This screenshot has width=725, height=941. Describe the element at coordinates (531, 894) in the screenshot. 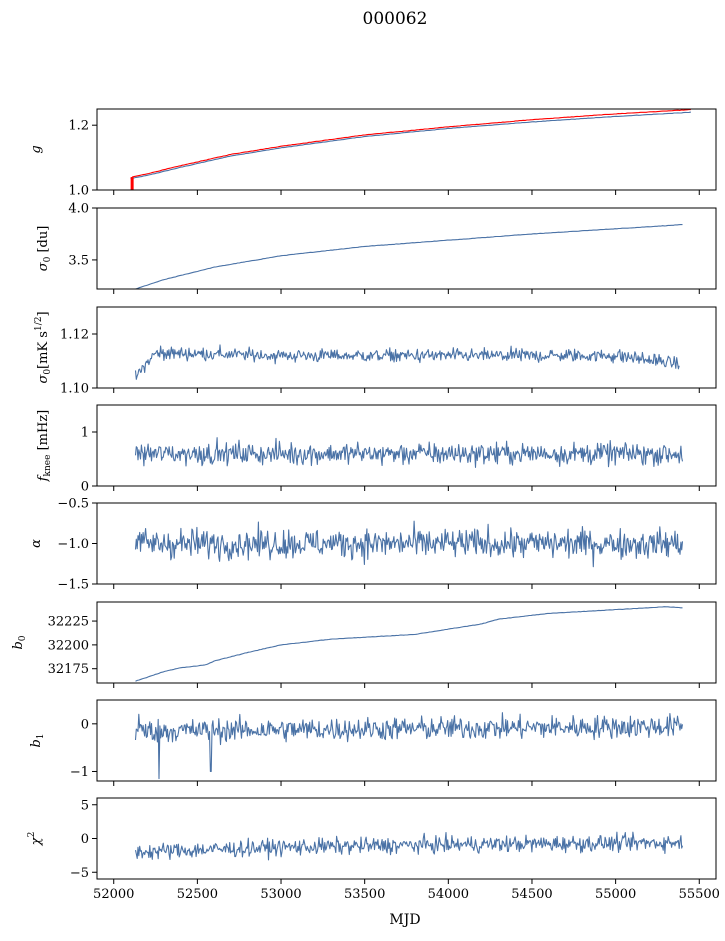

I see `x-tick-label: 54500` at that location.